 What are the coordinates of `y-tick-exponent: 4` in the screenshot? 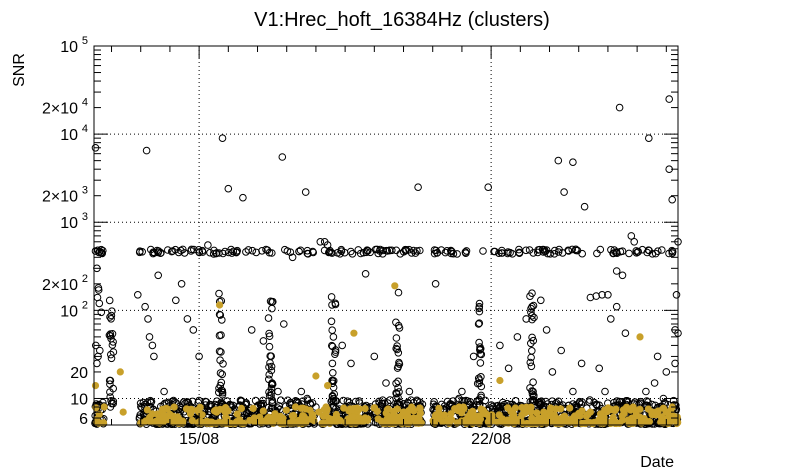 It's located at (85, 129).